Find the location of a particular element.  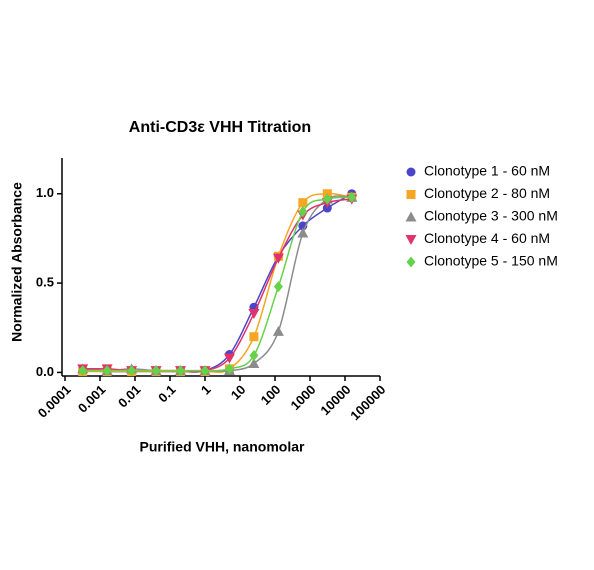

y-axis-label: Normalized Absorbance is located at coordinates (17, 262).